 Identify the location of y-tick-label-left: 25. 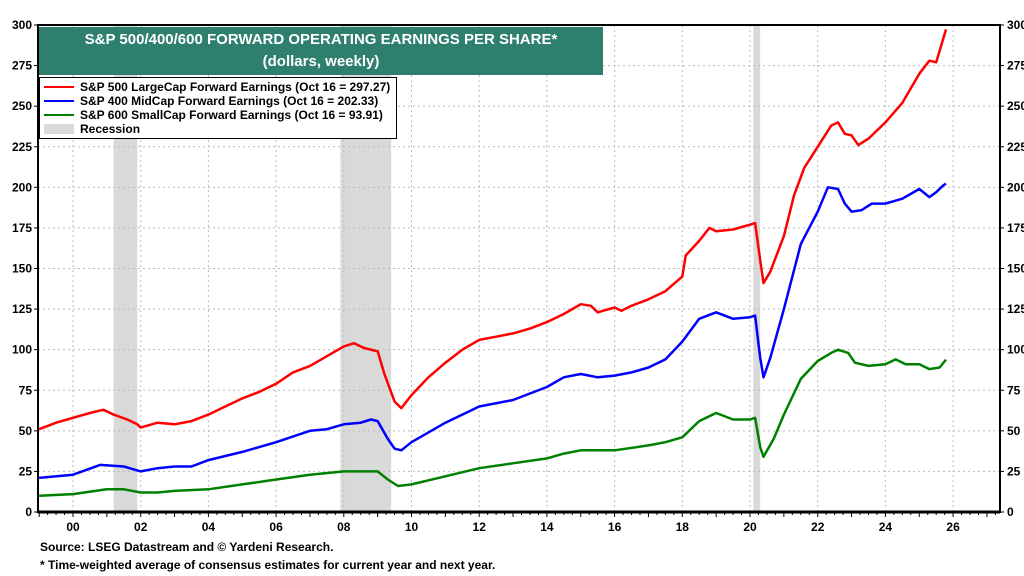
(26, 471).